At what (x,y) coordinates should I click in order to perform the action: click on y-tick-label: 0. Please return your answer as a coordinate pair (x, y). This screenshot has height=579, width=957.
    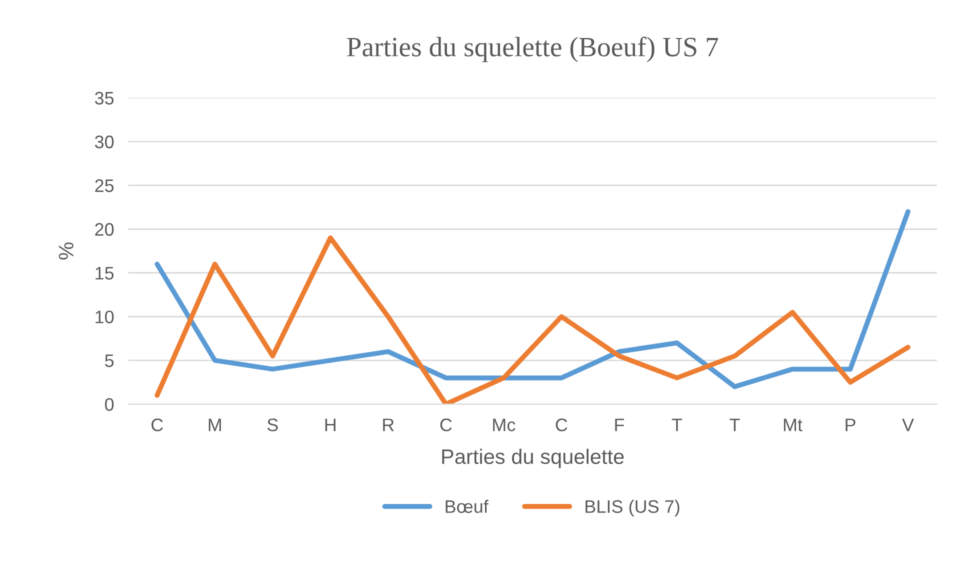
    Looking at the image, I should click on (109, 404).